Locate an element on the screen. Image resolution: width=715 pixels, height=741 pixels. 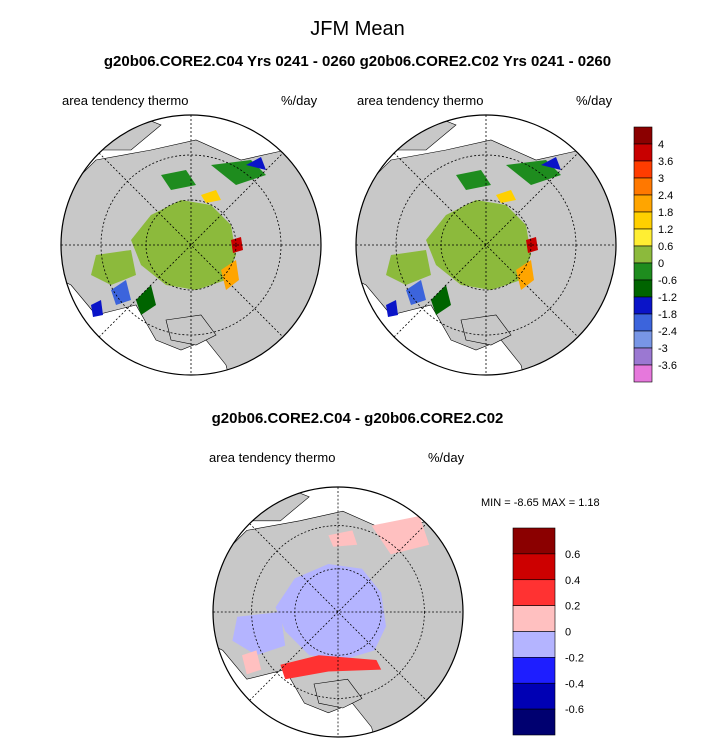
colorbar-tick-label: 1.2 is located at coordinates (665, 230).